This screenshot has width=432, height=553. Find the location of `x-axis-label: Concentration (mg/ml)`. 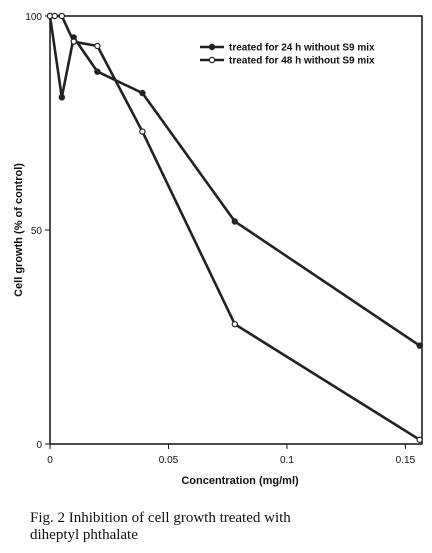

x-axis-label: Concentration (mg/ml) is located at coordinates (240, 481).